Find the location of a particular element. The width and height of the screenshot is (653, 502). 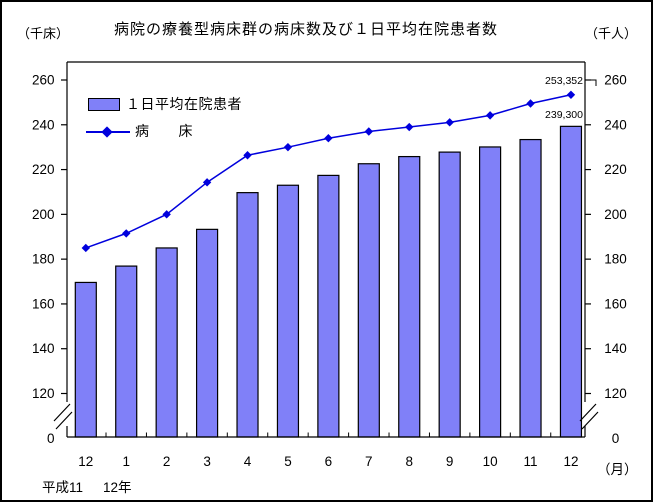

y-axis-tick-label-left: 160 is located at coordinates (43, 303).